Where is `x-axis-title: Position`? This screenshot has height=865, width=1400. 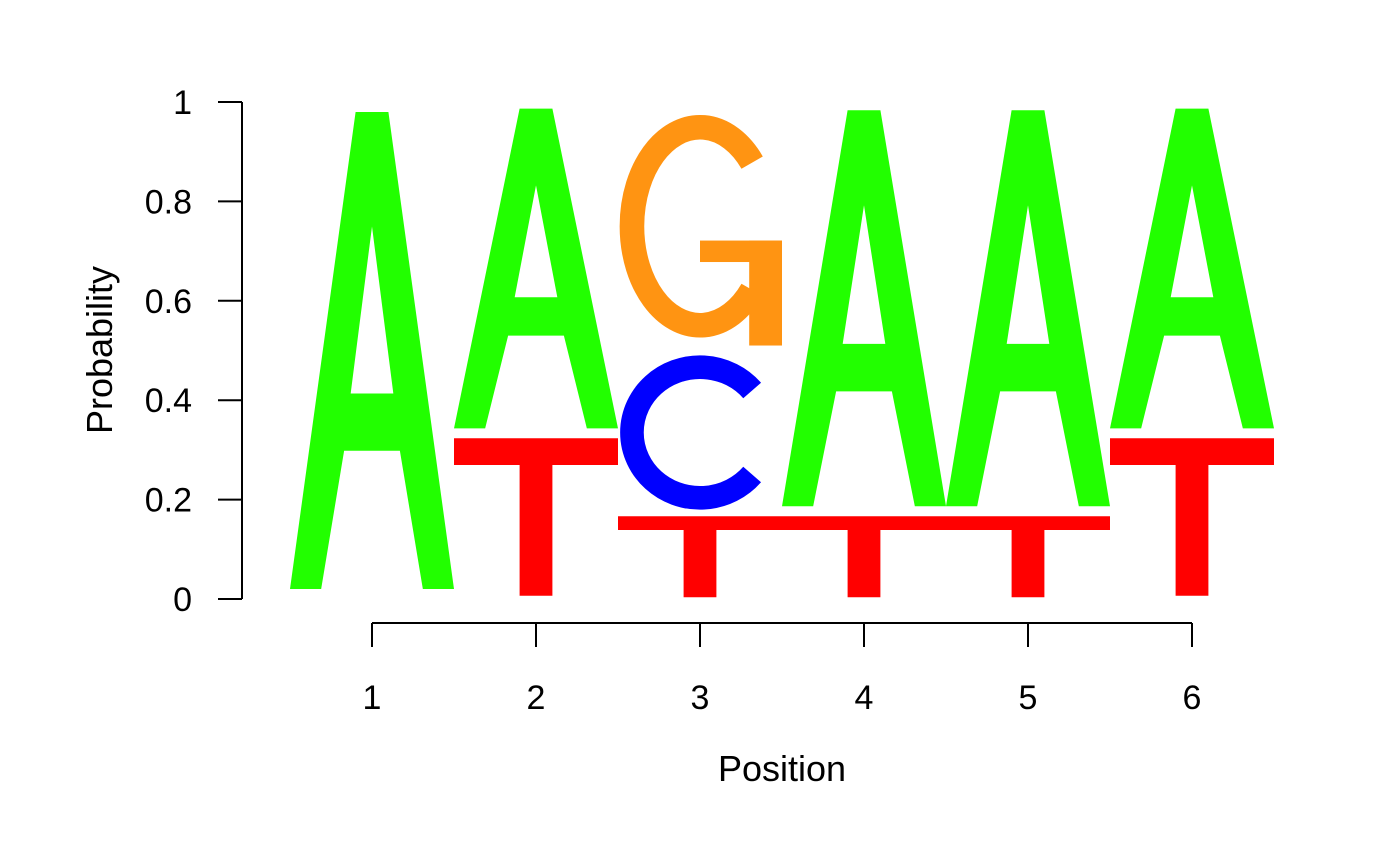 x-axis-title: Position is located at coordinates (782, 768).